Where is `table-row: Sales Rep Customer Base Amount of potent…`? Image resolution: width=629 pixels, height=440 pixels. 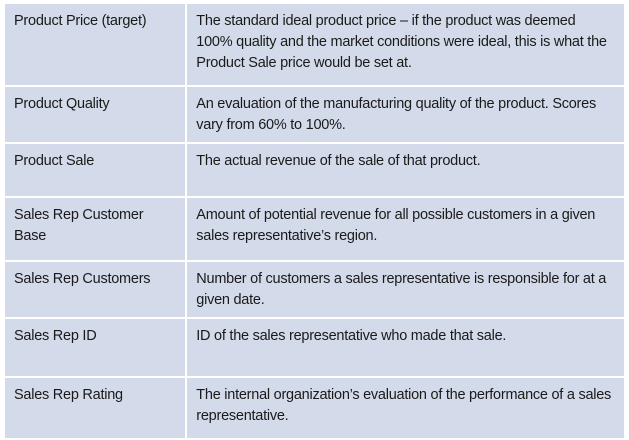 table-row: Sales Rep Customer Base Amount of potent… is located at coordinates (314, 229).